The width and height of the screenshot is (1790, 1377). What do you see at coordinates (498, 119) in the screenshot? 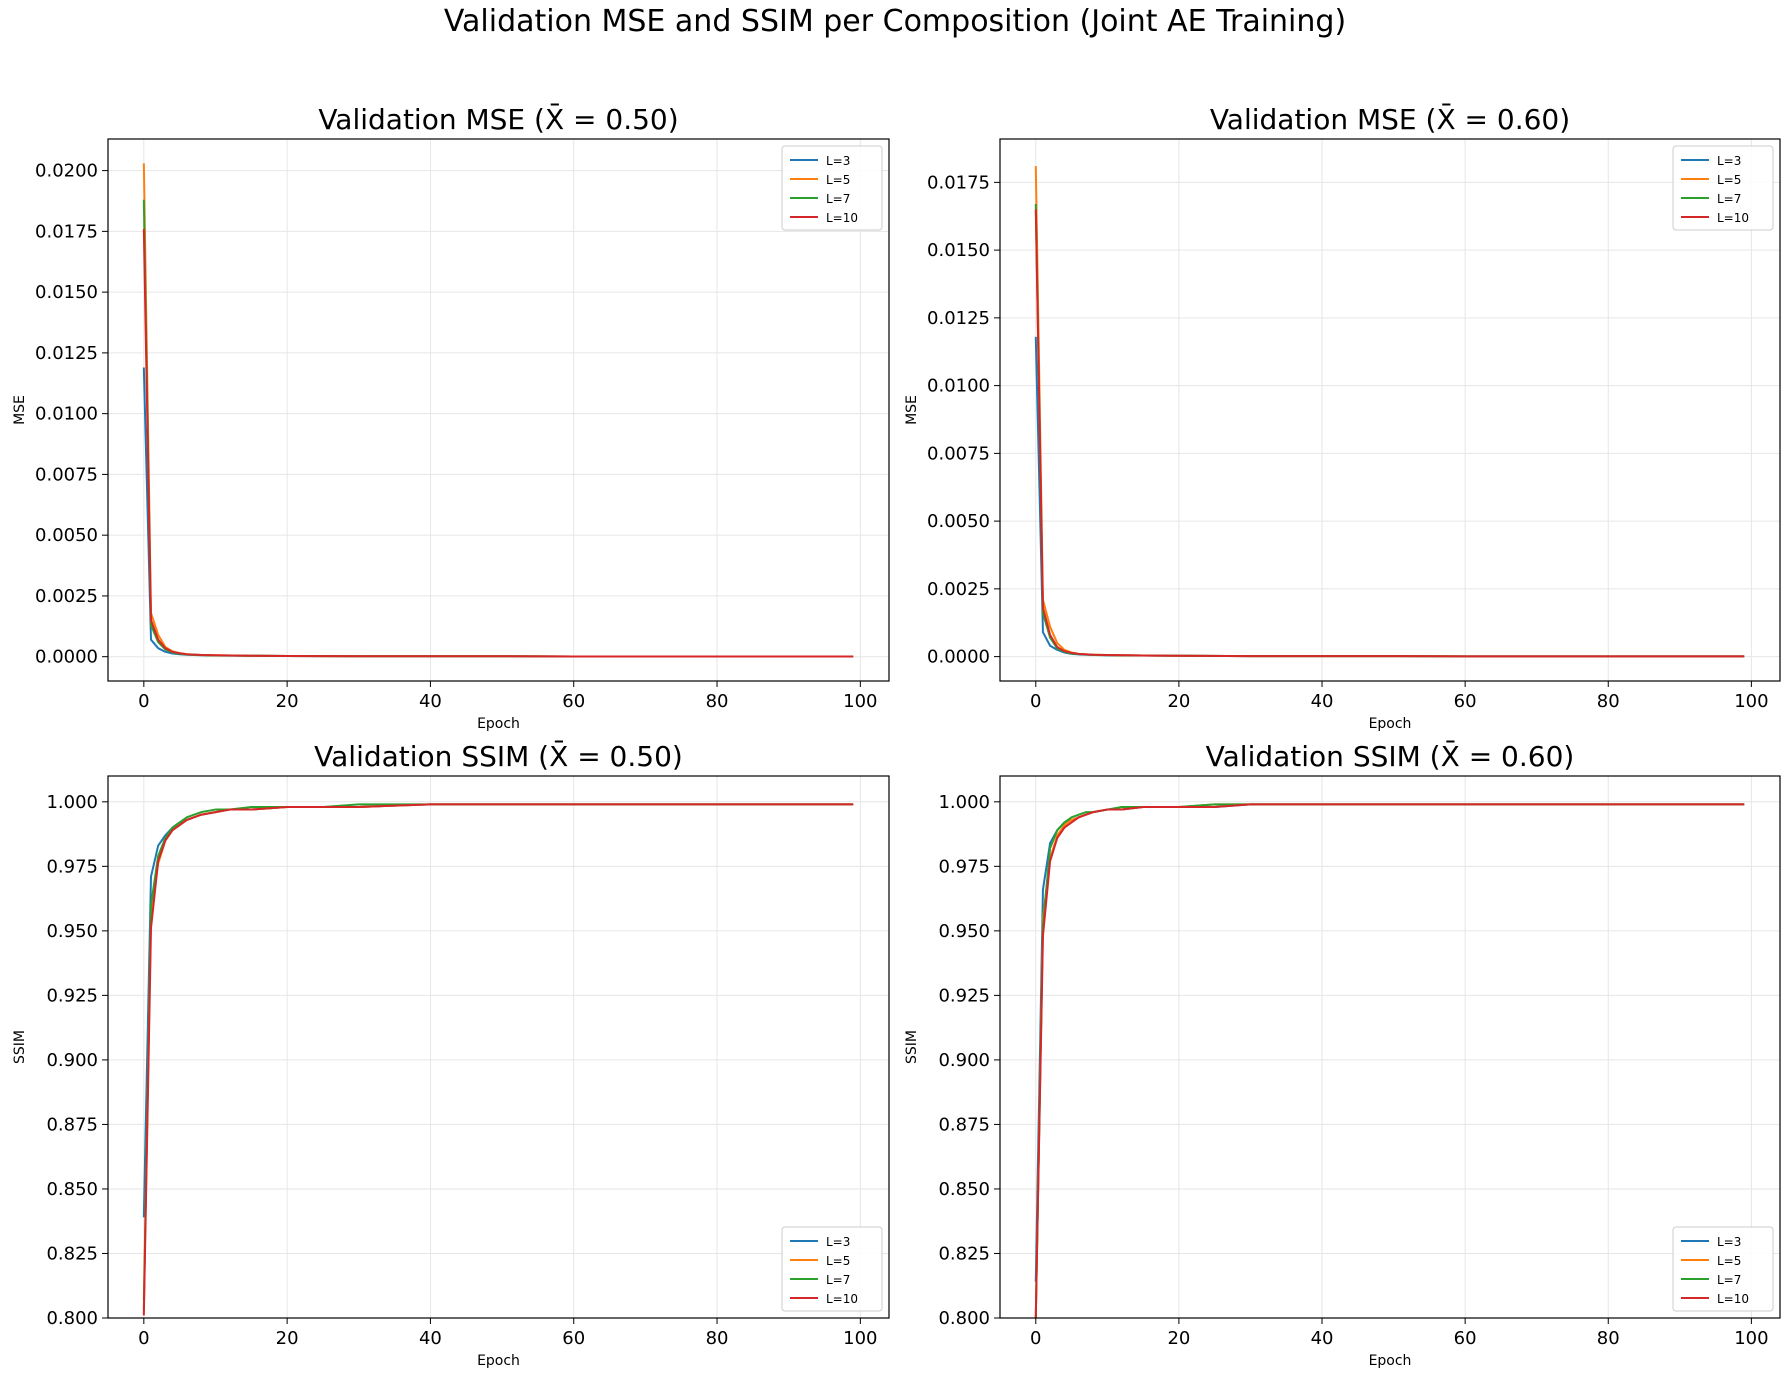
I see `chart-title: Validation MSE (X̄ = 0.50)` at bounding box center [498, 119].